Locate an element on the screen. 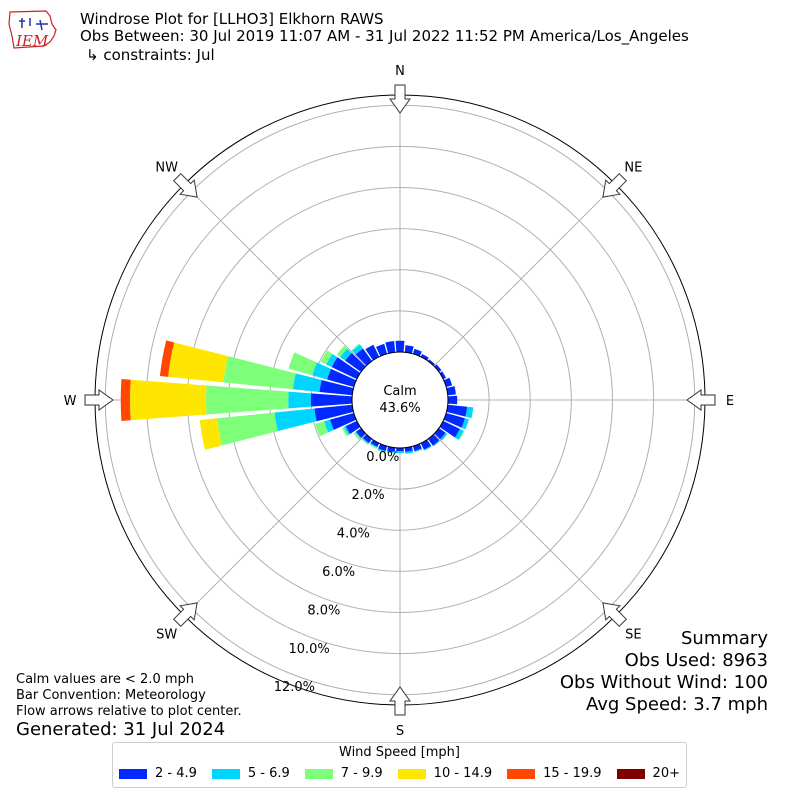  radial-tick-label: 10.0% is located at coordinates (308, 649).